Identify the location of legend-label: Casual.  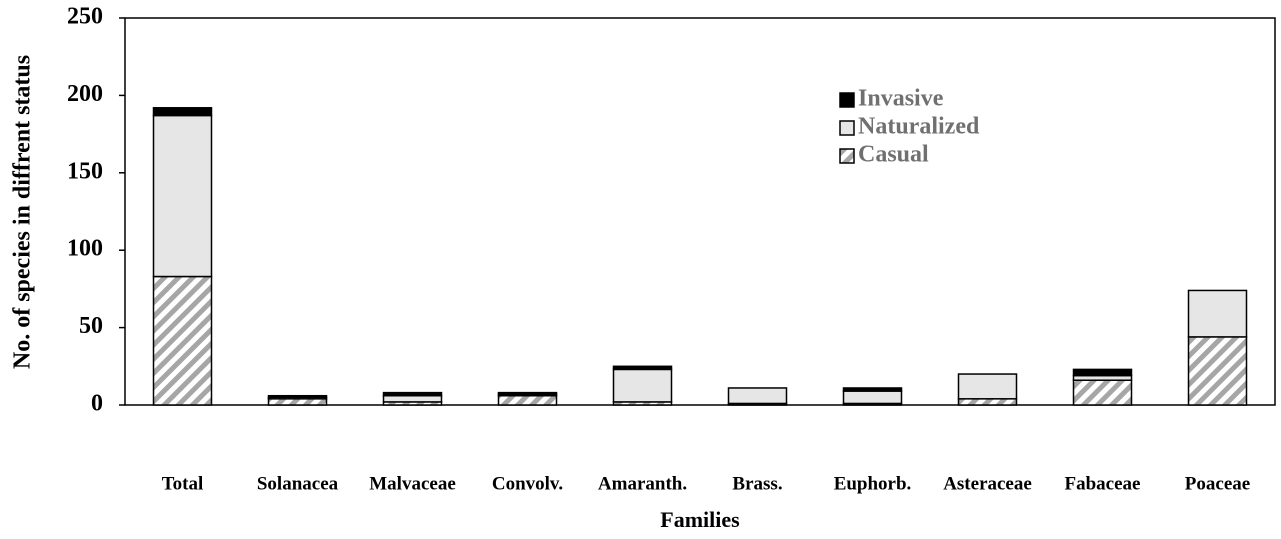
(893, 155).